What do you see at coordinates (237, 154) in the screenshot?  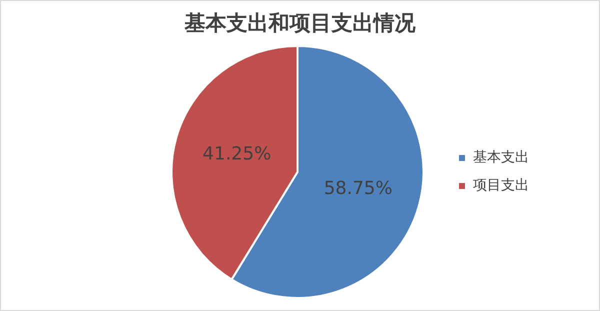 I see `data-label: 41.25%` at bounding box center [237, 154].